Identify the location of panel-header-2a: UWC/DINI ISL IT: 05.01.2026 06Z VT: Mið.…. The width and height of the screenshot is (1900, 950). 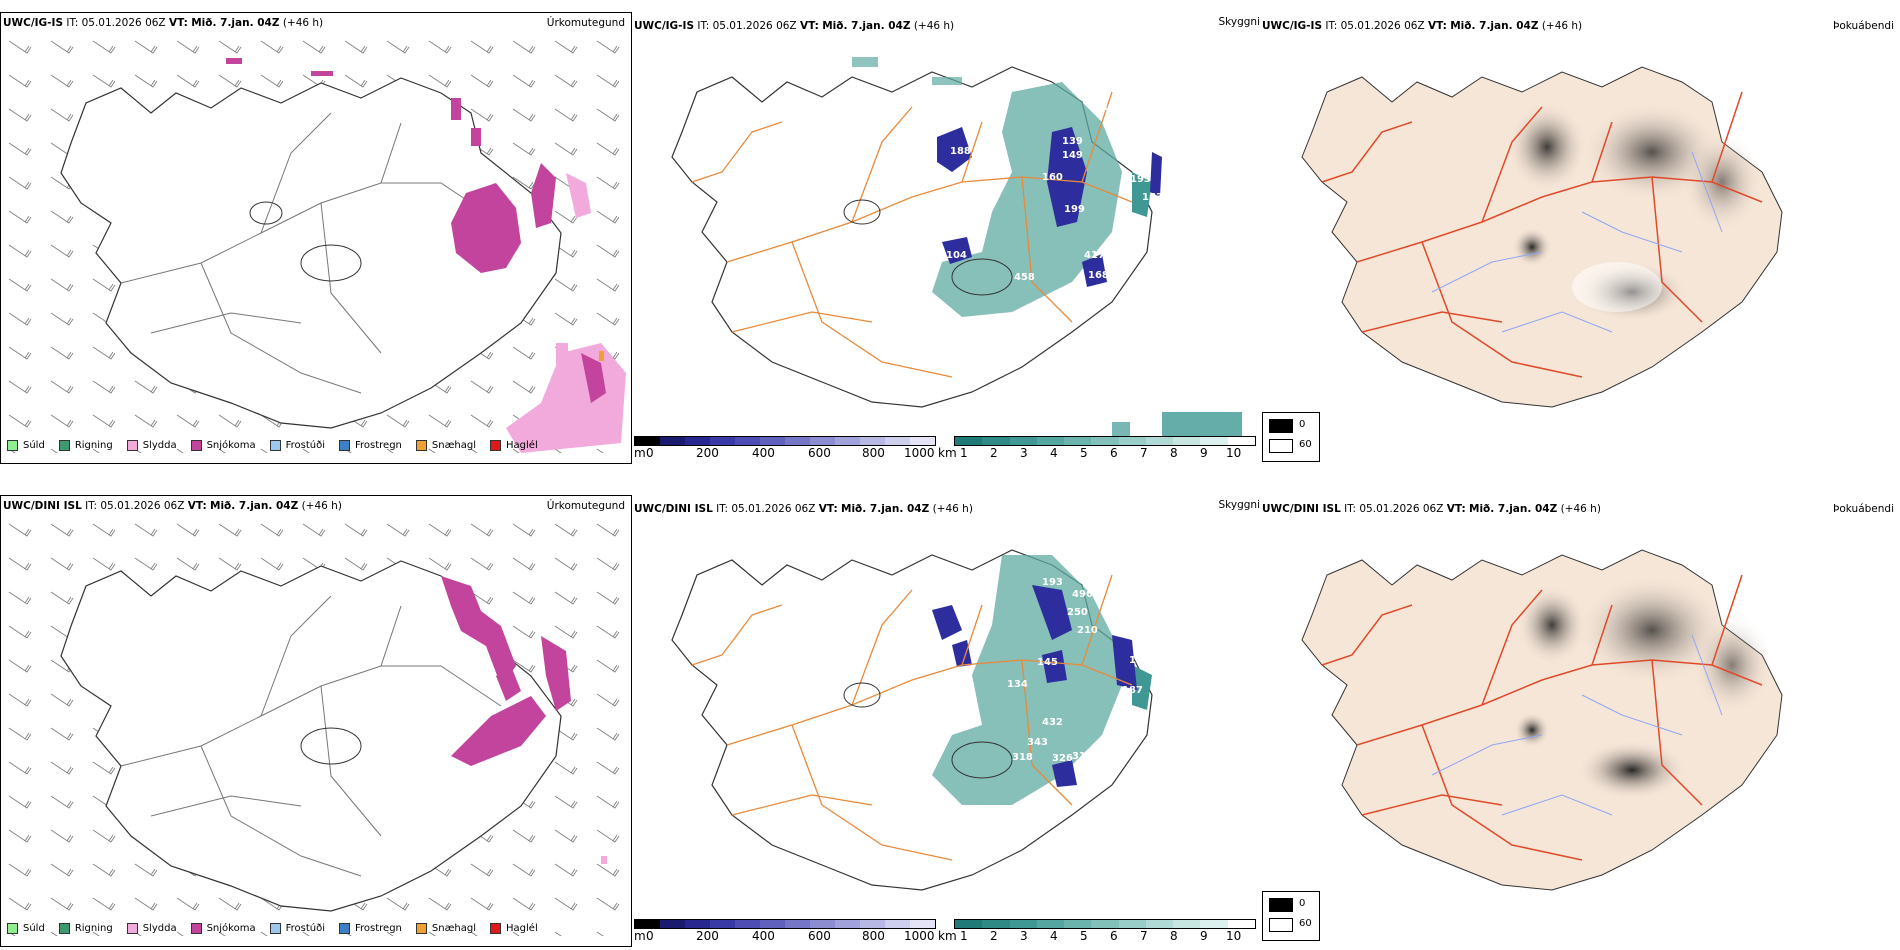
(172, 506).